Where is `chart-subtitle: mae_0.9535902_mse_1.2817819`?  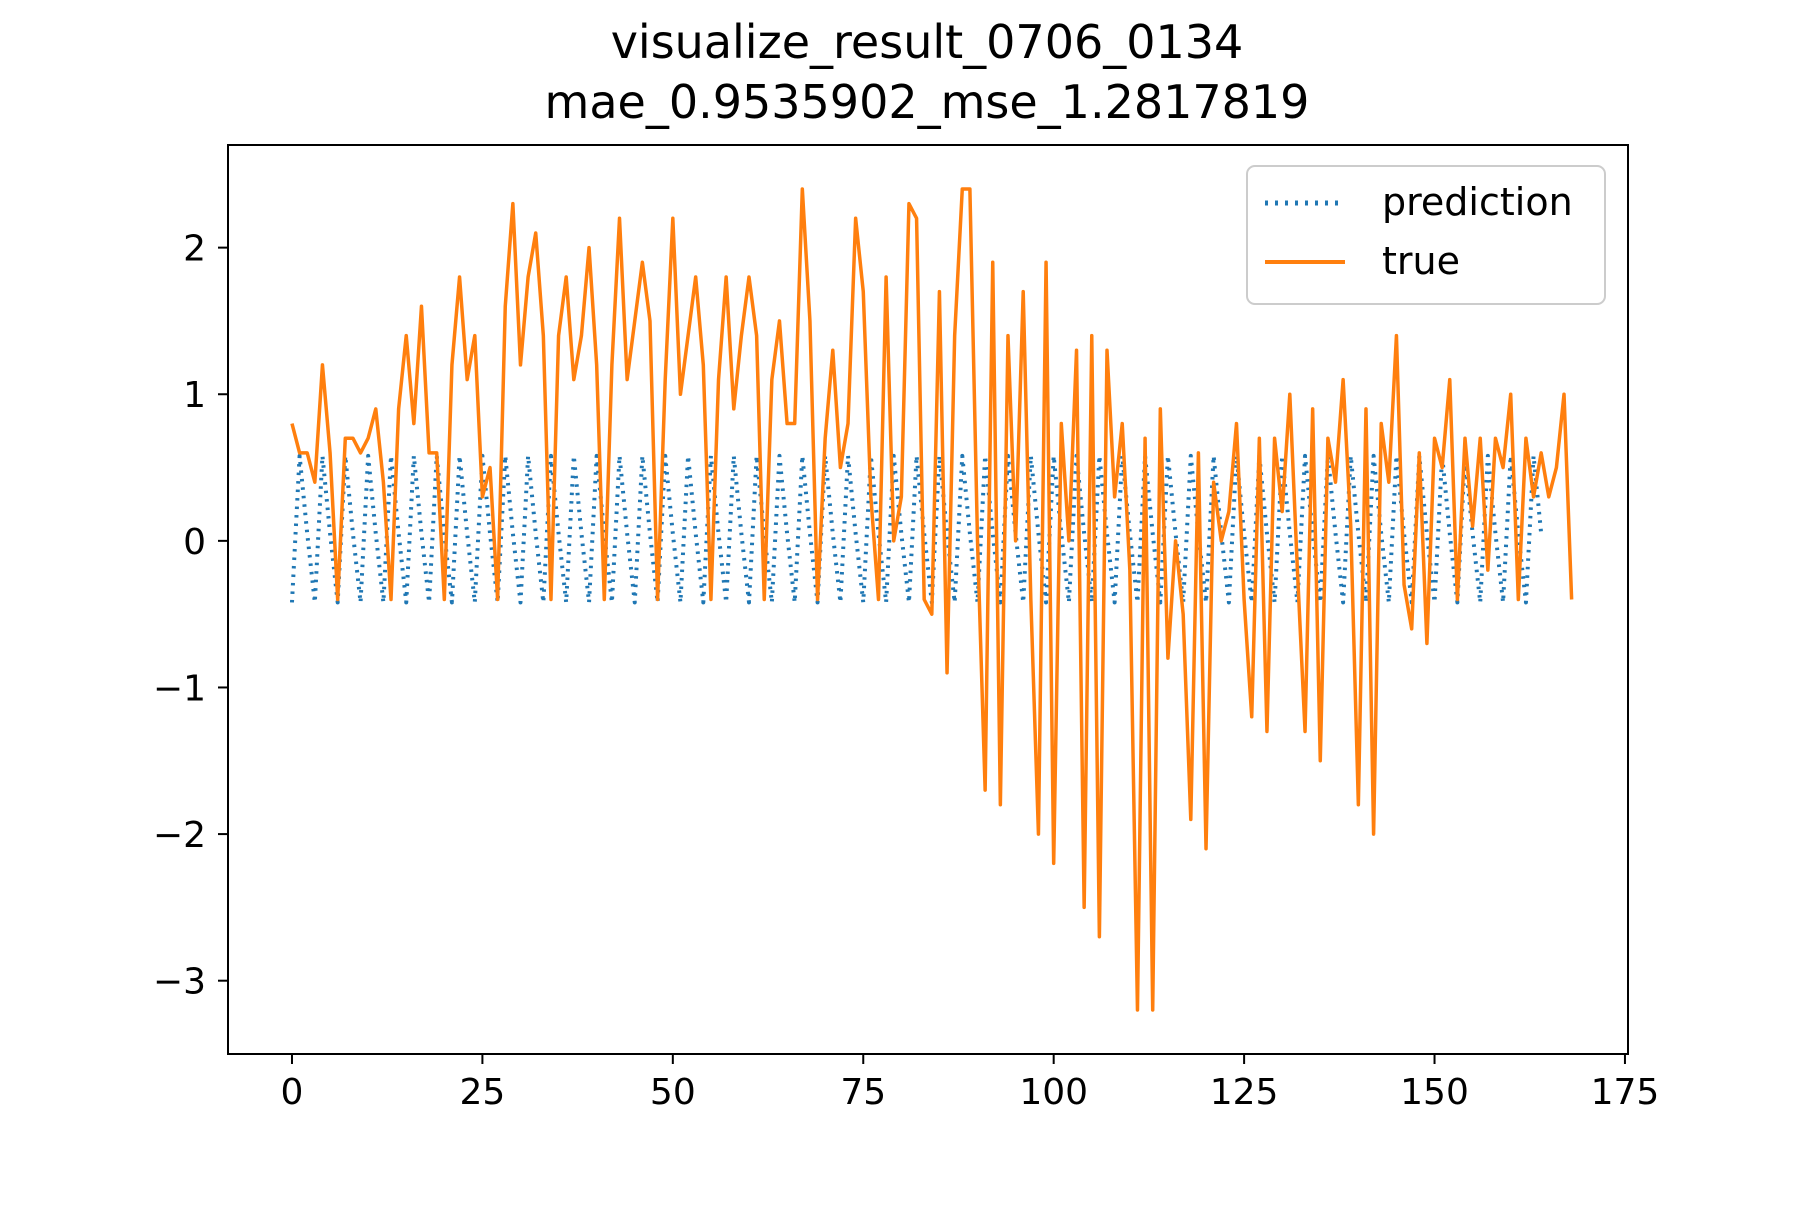 chart-subtitle: mae_0.9535902_mse_1.2817819 is located at coordinates (927, 102).